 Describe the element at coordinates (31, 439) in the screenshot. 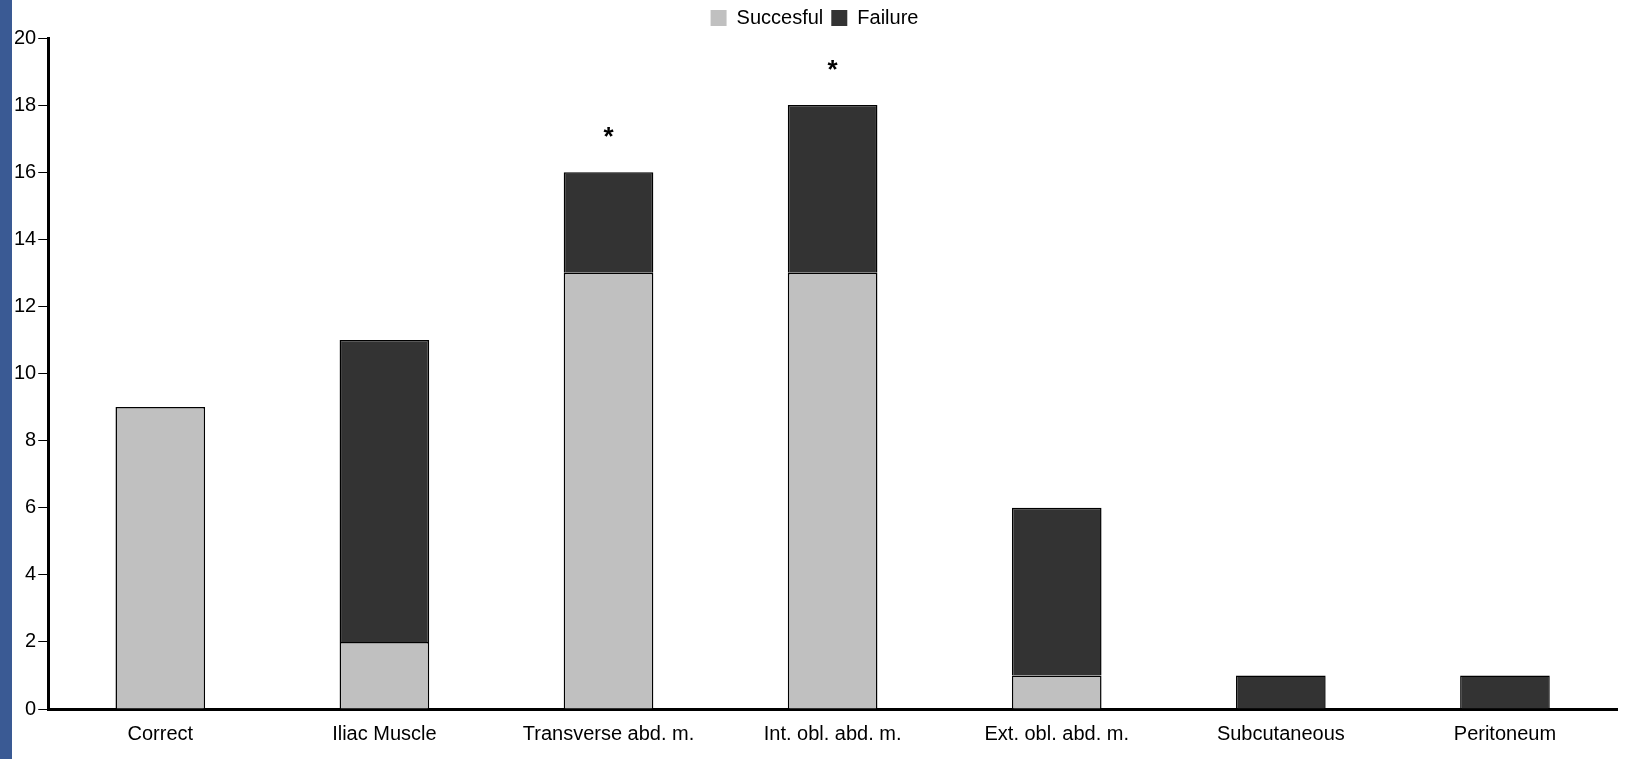

I see `y-tick-label: 8` at that location.